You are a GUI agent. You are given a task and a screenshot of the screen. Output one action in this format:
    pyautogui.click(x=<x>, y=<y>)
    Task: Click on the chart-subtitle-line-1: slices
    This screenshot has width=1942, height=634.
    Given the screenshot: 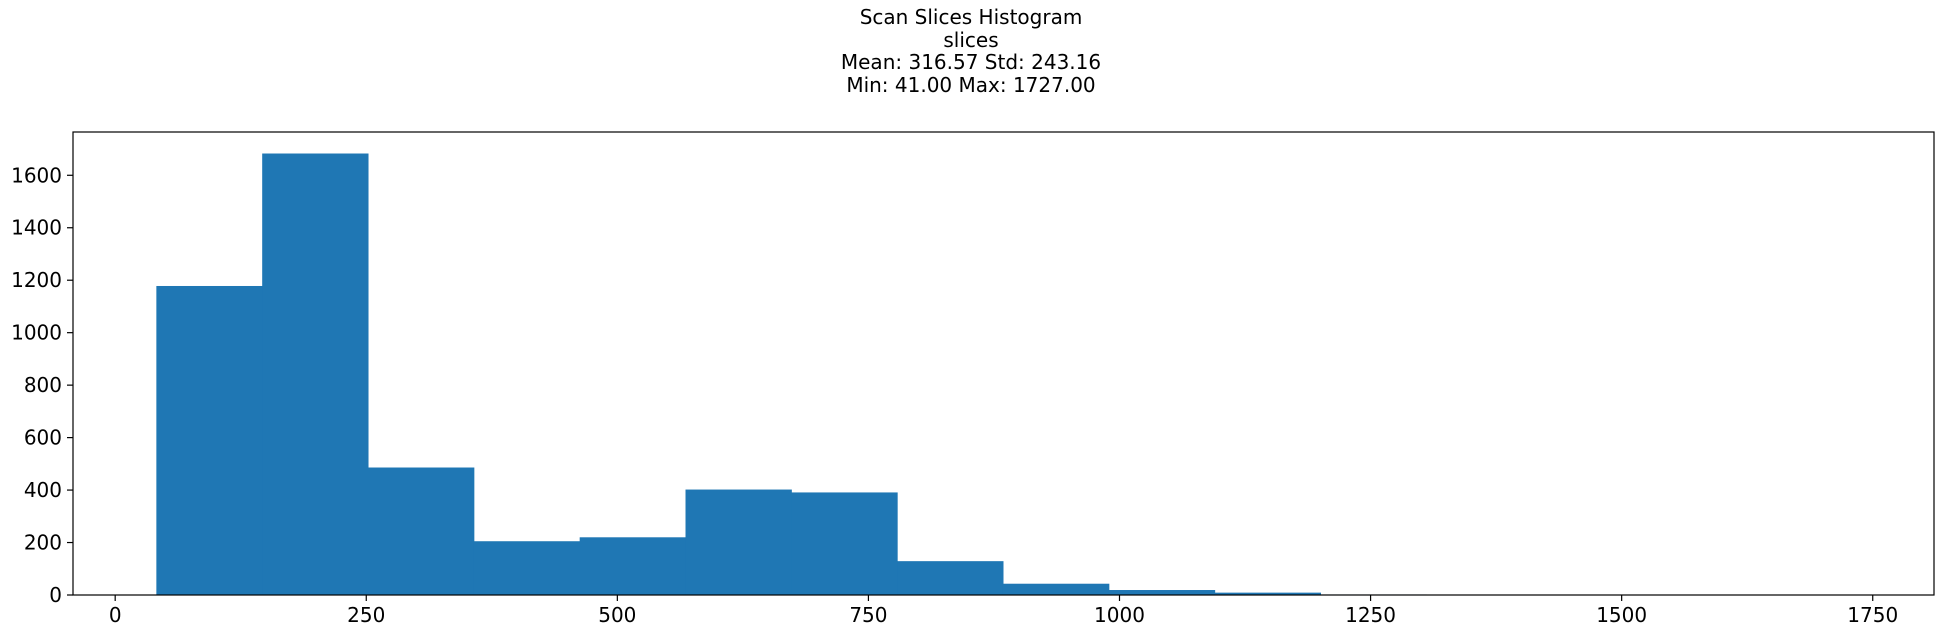 What is the action you would take?
    pyautogui.click(x=971, y=39)
    